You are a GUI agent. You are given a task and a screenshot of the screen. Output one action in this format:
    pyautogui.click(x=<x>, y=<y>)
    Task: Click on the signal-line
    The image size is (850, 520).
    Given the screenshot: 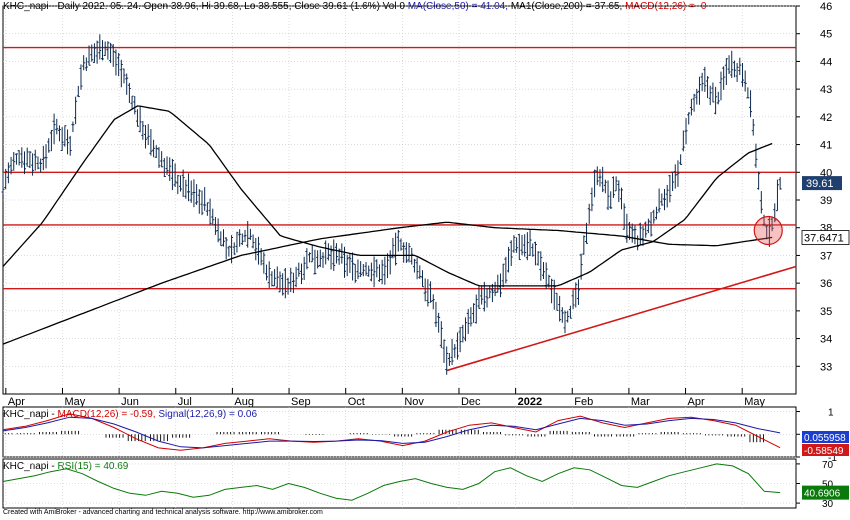 What is the action you would take?
    pyautogui.click(x=391, y=432)
    